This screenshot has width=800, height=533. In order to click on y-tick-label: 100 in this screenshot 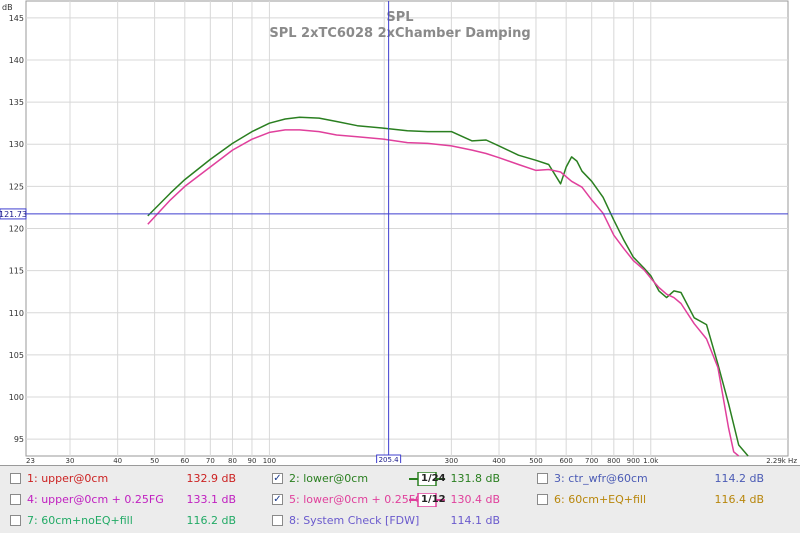, I will do `click(16, 397)`.